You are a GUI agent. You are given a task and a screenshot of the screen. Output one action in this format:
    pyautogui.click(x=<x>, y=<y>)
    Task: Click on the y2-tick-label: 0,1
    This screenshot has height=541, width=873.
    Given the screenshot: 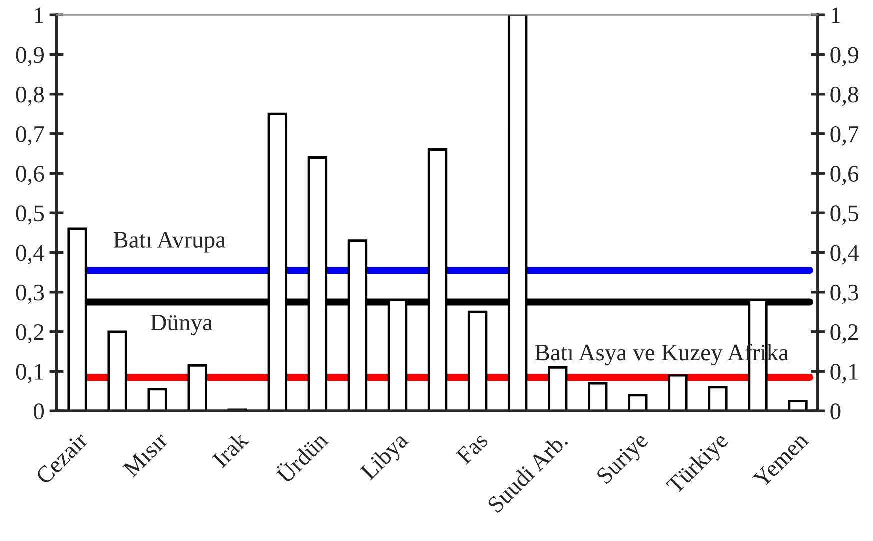 What is the action you would take?
    pyautogui.click(x=844, y=374)
    